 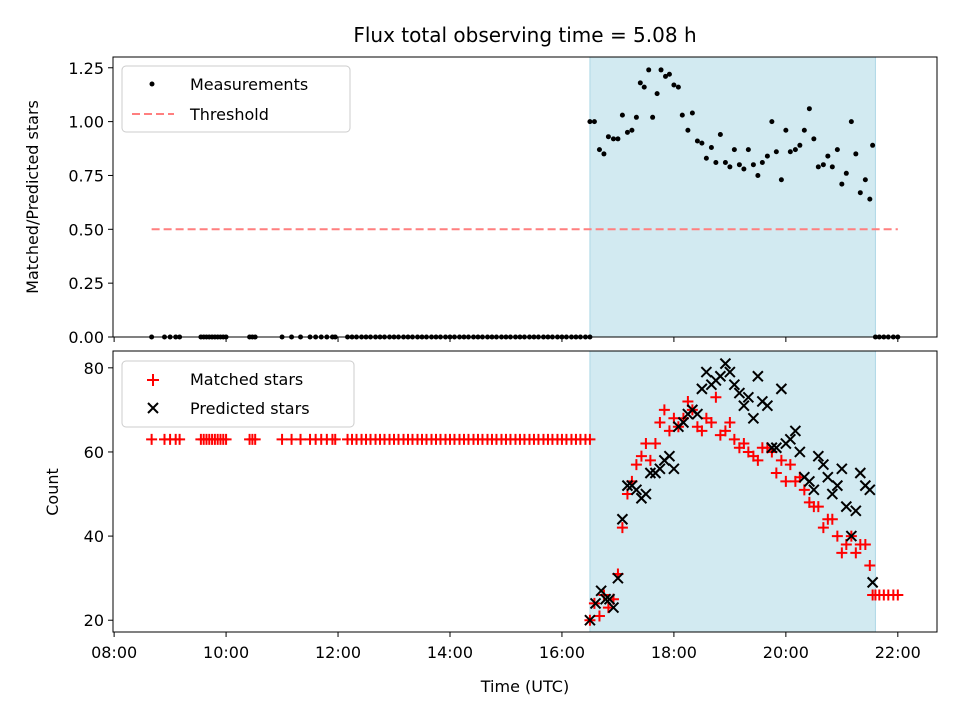 What do you see at coordinates (114, 652) in the screenshot?
I see `x-tick-label: 08:00` at bounding box center [114, 652].